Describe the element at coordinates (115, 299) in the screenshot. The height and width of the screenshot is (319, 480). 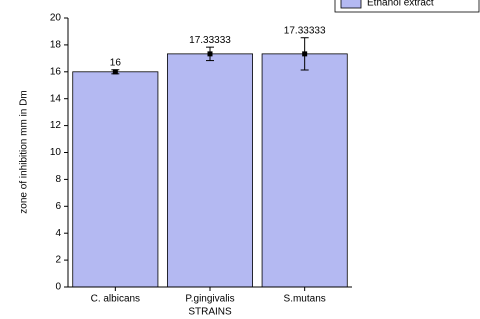
I see `x-tick-label: C. albicans` at that location.